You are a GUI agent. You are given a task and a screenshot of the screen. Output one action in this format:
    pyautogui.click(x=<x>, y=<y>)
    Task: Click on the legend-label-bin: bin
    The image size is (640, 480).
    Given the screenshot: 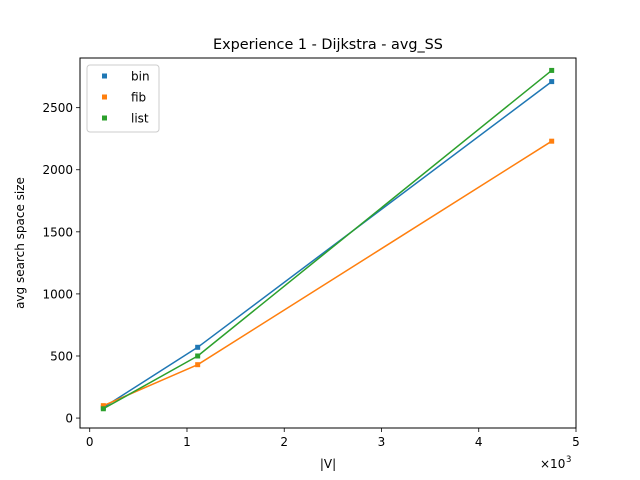 What is the action you would take?
    pyautogui.click(x=140, y=77)
    